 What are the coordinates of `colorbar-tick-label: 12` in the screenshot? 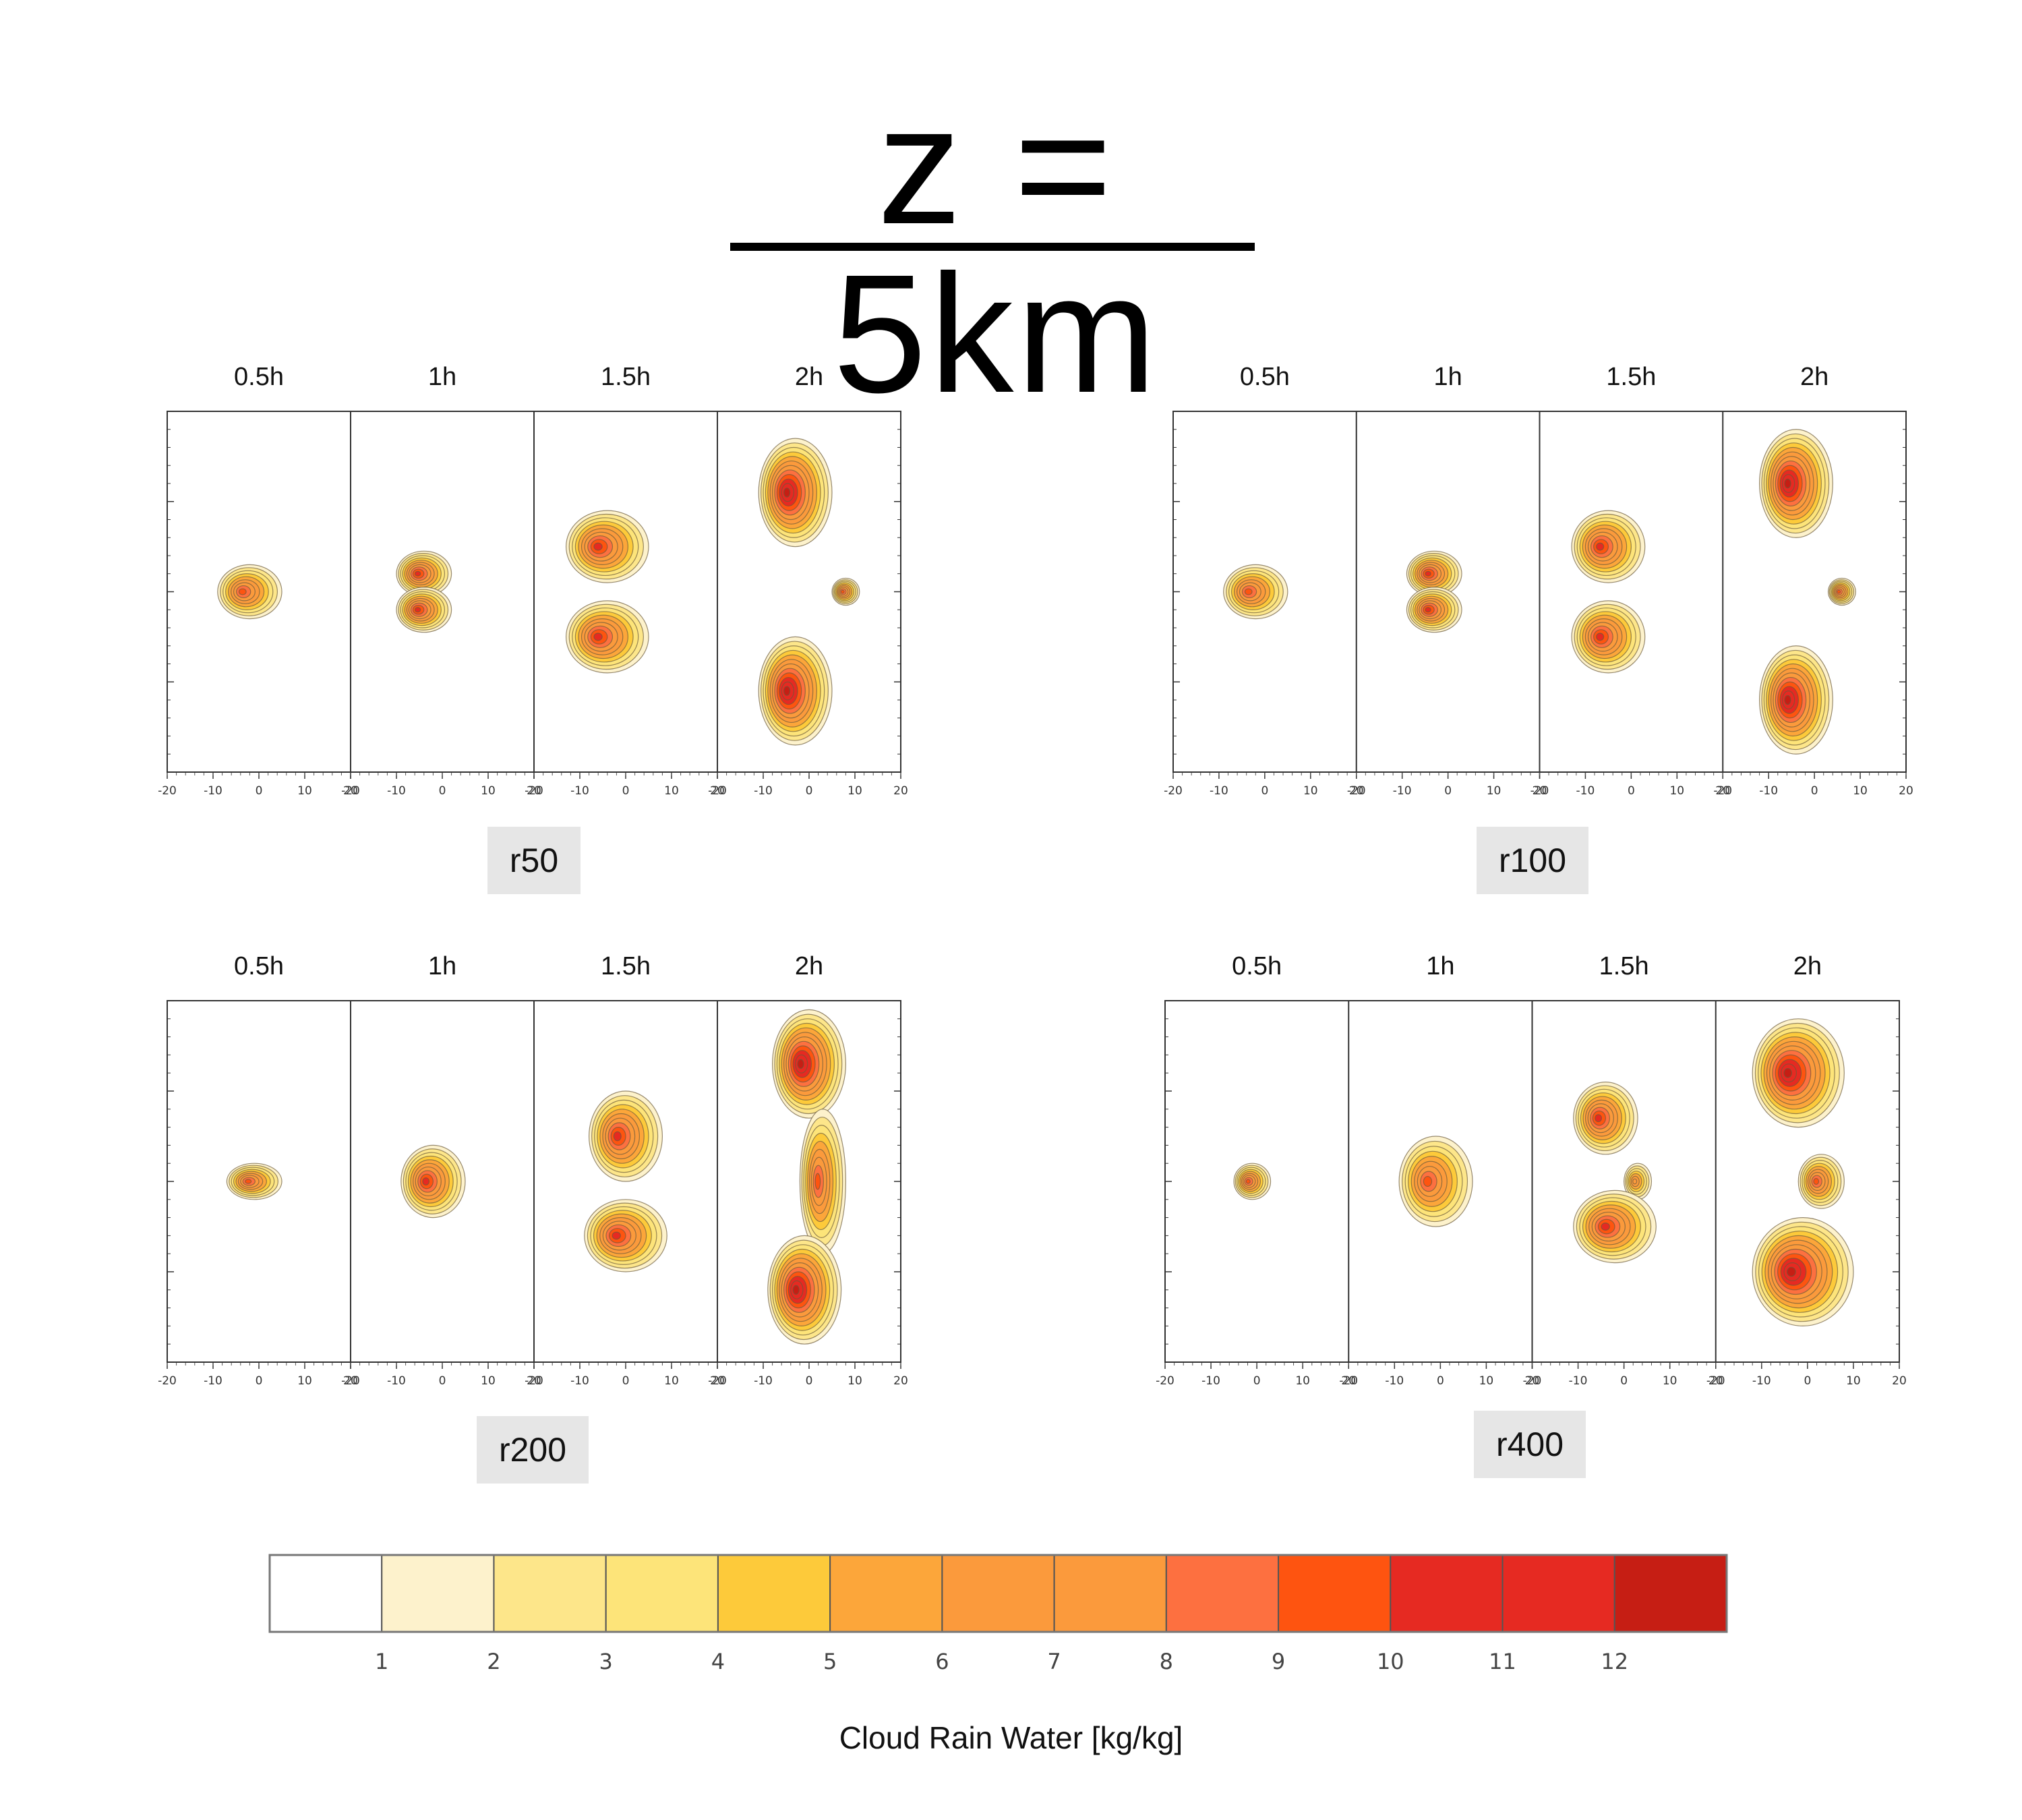 It's located at (1615, 1662).